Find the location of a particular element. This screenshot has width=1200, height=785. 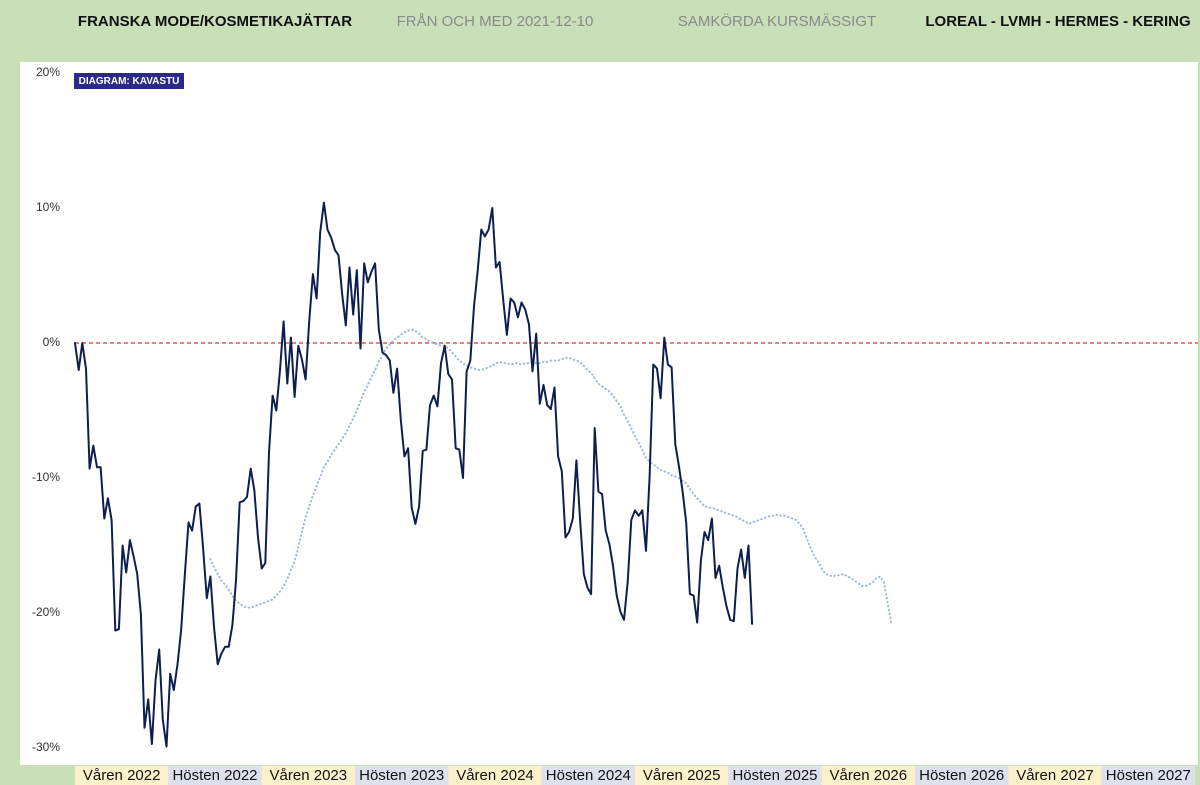

y-tick-label: -30% is located at coordinates (46, 747).